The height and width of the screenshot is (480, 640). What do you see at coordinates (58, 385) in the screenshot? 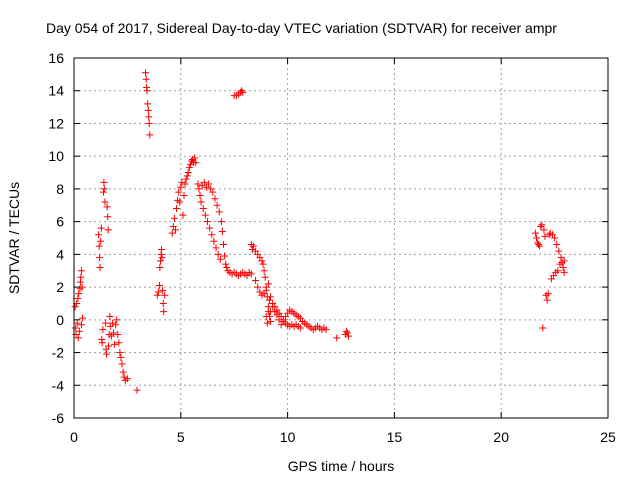
I see `y-tick-label: -4` at bounding box center [58, 385].